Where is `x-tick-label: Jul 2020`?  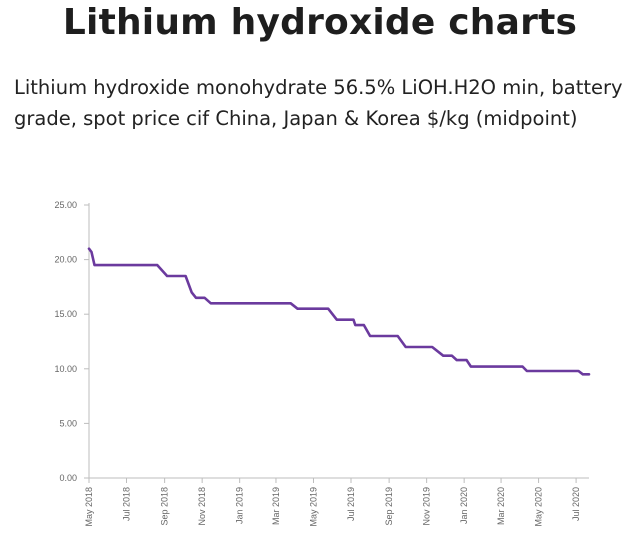 x-tick-label: Jul 2020 is located at coordinates (576, 504).